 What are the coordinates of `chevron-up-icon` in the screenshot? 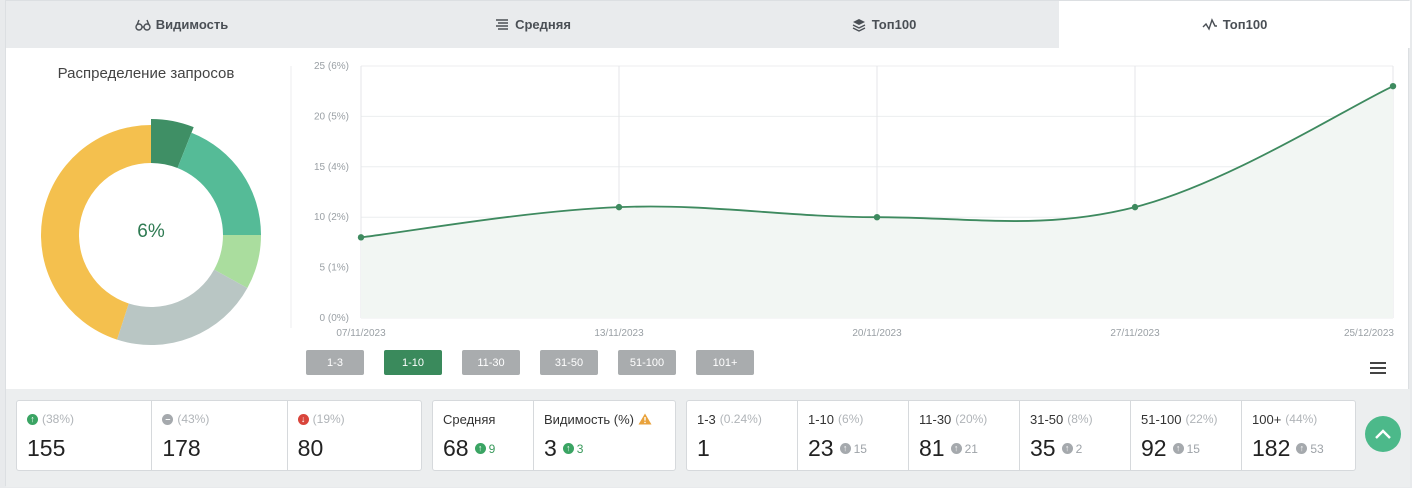 It's located at (1383, 434).